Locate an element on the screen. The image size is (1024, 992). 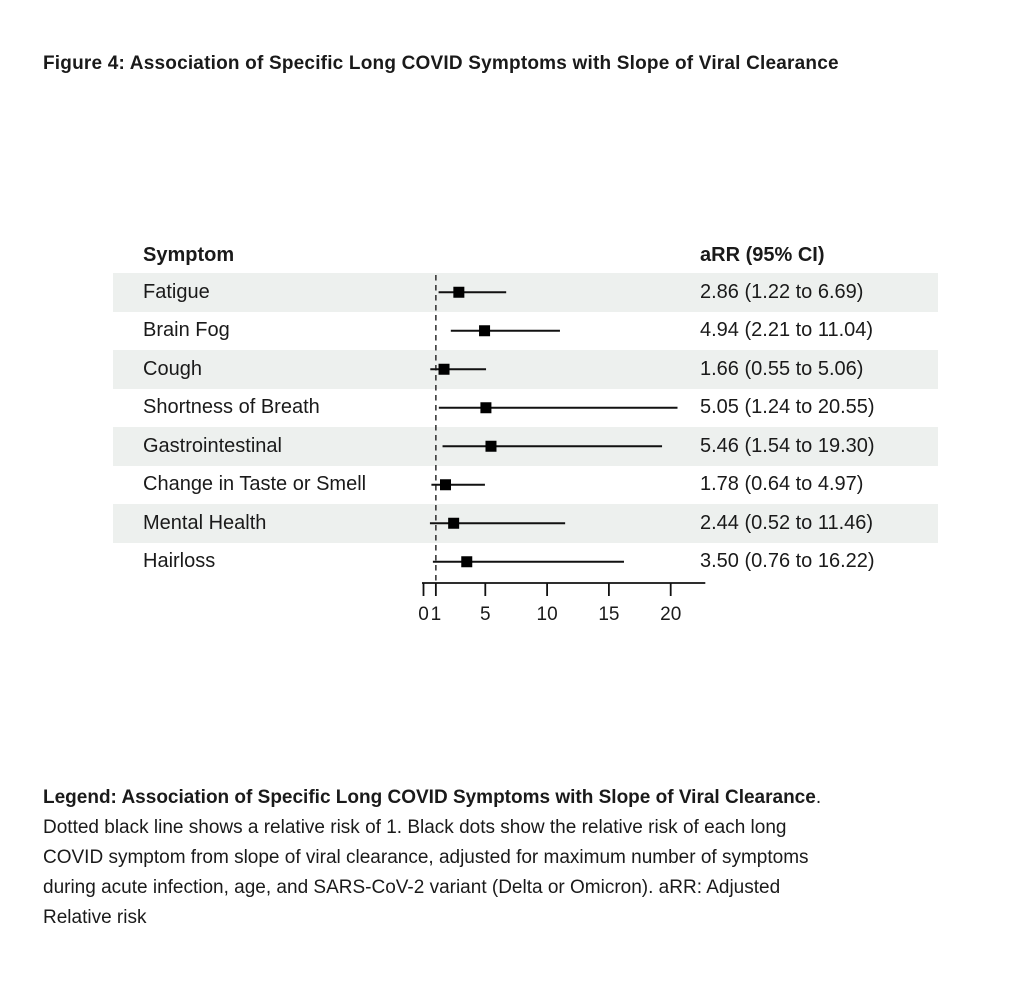
table-row: Shortness of Breath 5.05 (1.24 to 20.55) is located at coordinates (525, 408).